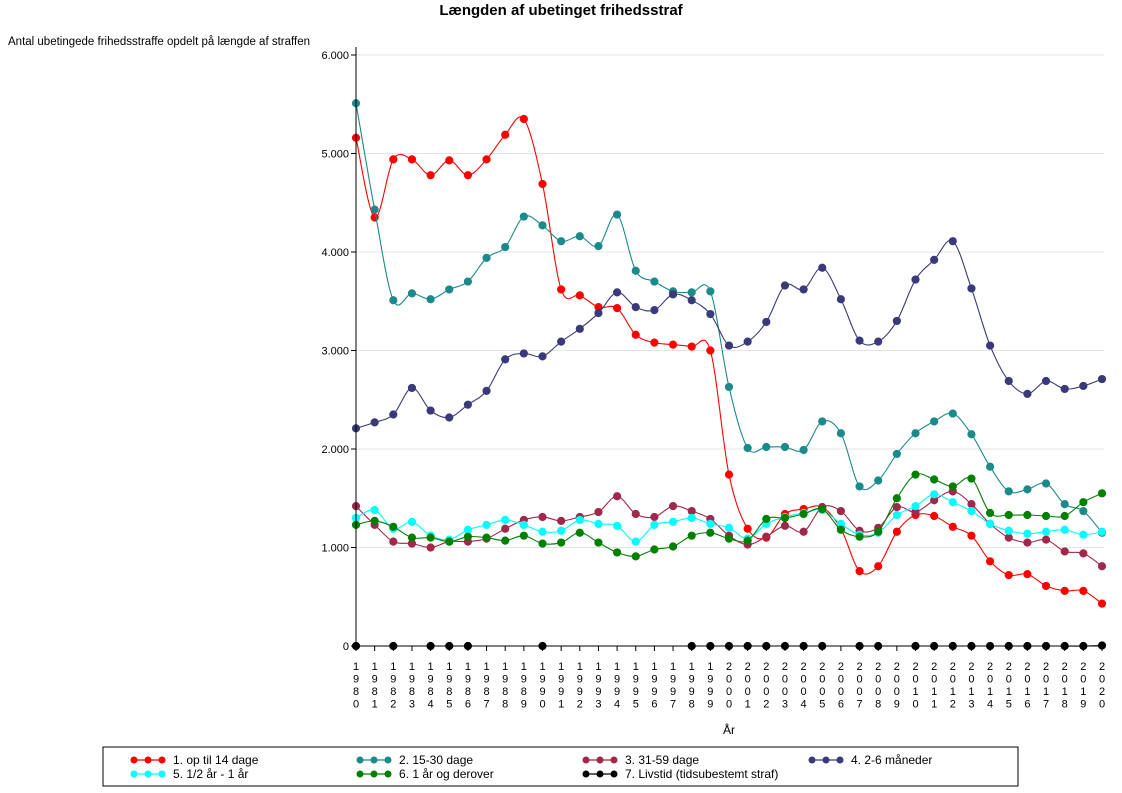  What do you see at coordinates (640, 760) in the screenshot?
I see `legend-item-3: 3. 31-59 dage` at bounding box center [640, 760].